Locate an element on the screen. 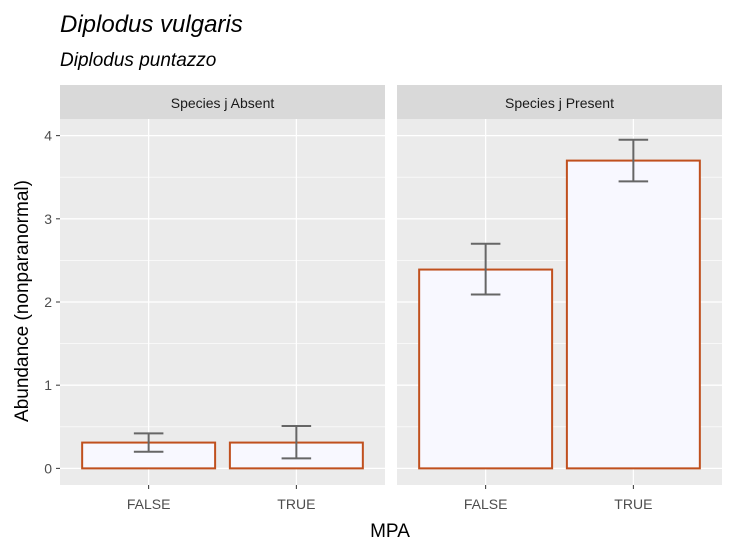  y-axis-title: Abundance (nonparanormal) is located at coordinates (22, 301).